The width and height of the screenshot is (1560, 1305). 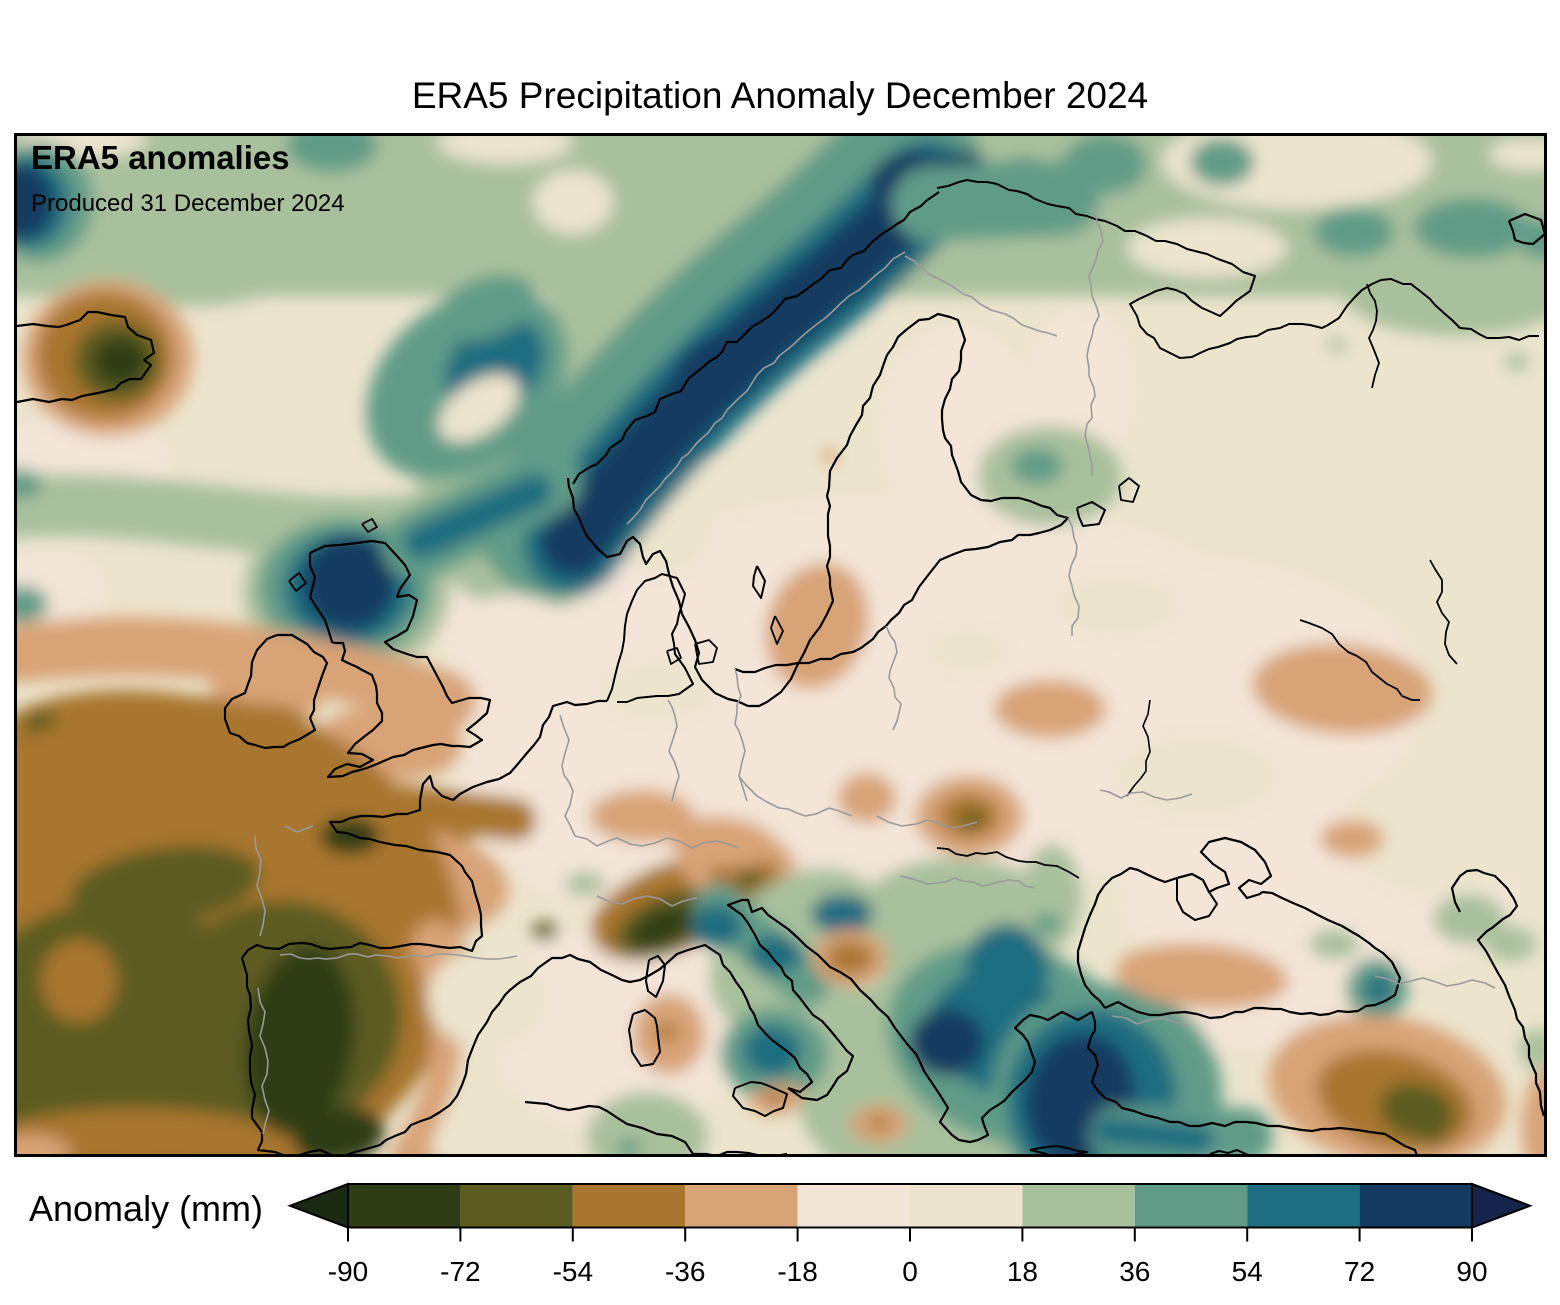 What do you see at coordinates (573, 1271) in the screenshot?
I see `svg-text: -54` at bounding box center [573, 1271].